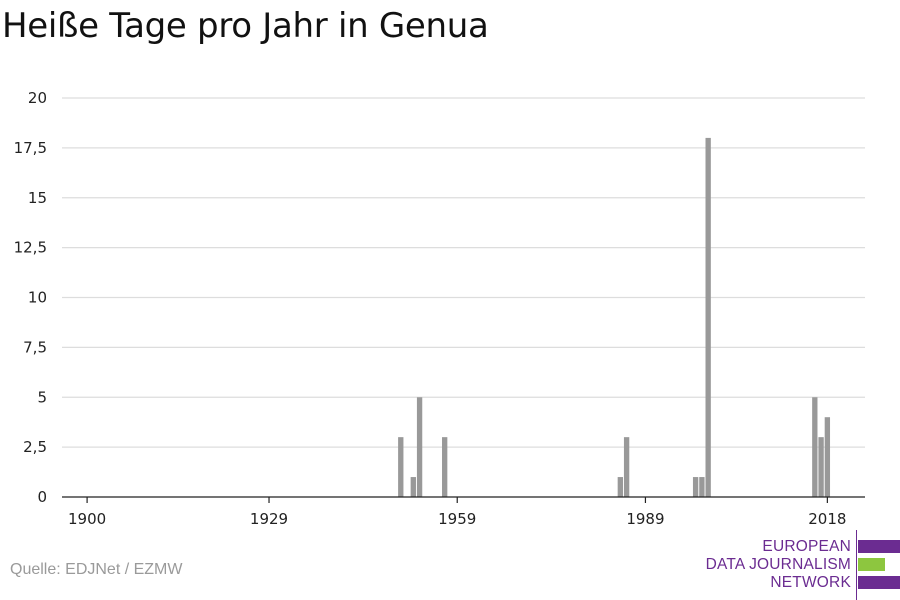  What do you see at coordinates (30, 248) in the screenshot?
I see `y-tick-label: 12,5` at bounding box center [30, 248].